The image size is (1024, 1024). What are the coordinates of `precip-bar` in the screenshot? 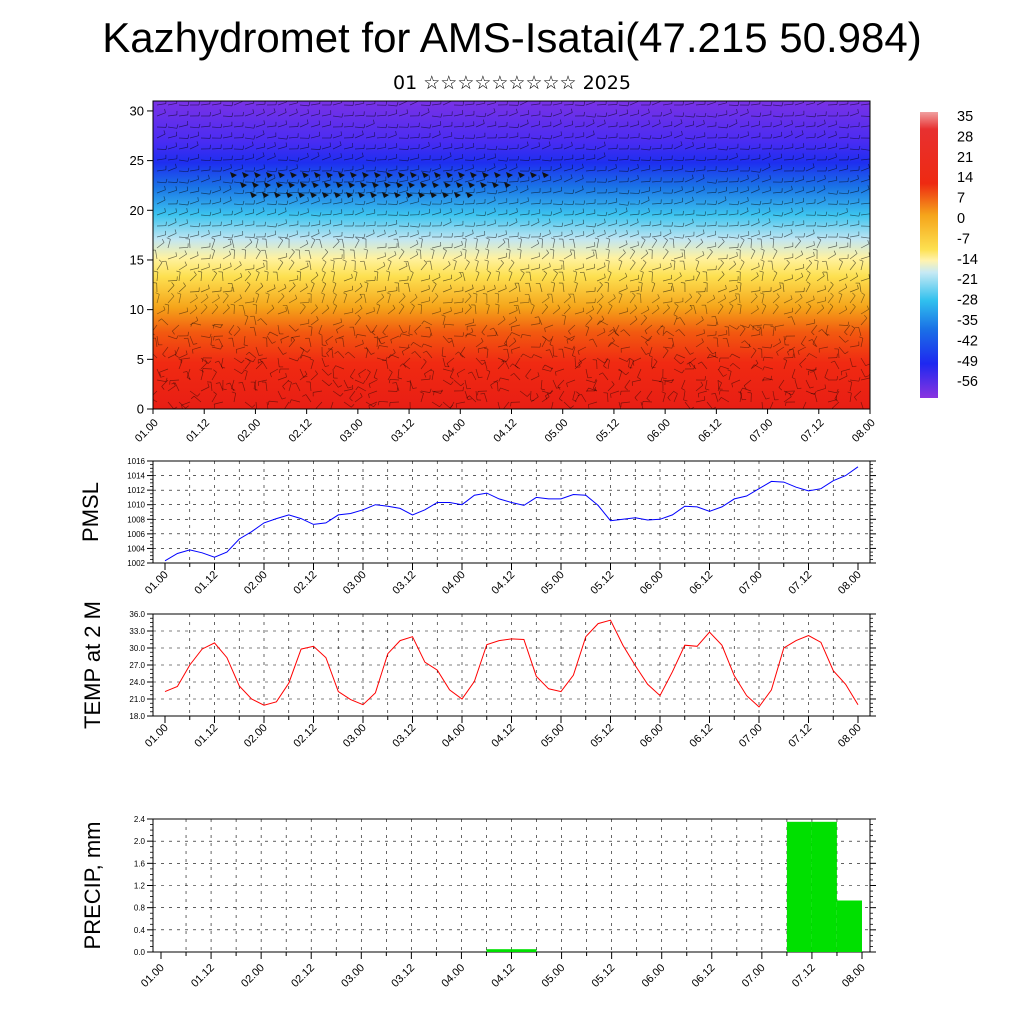 It's located at (849, 926).